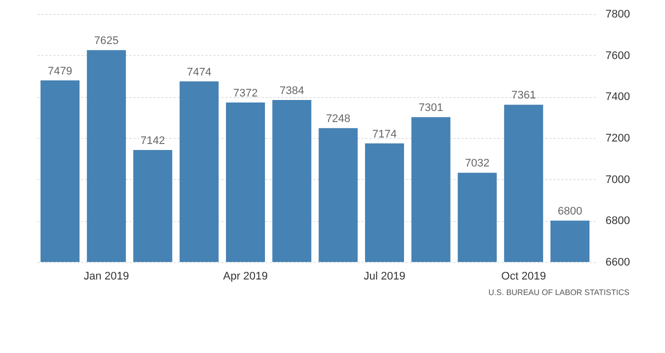  I want to click on y-tick-label: 7000, so click(618, 180).